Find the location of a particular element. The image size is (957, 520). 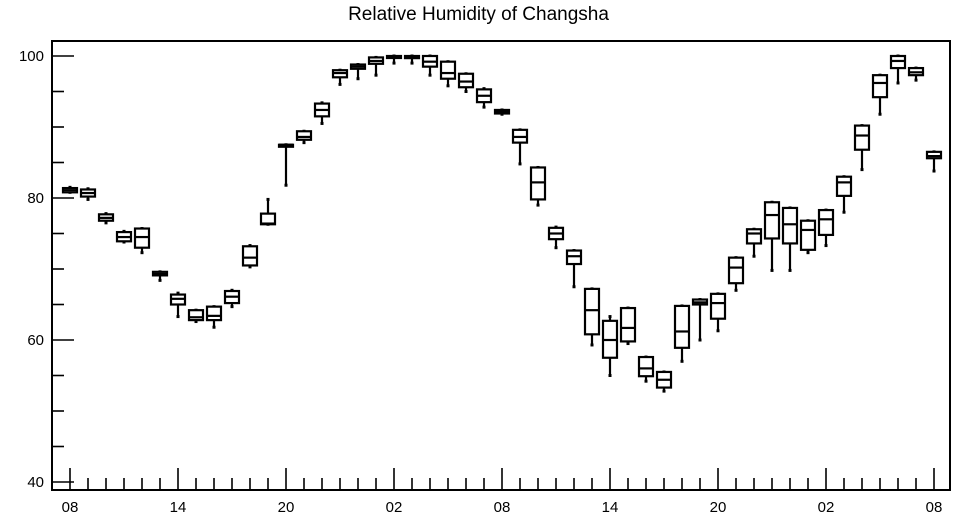

x-axis: 08 14 20 02 08 14 20 02 08 is located at coordinates (502, 492).